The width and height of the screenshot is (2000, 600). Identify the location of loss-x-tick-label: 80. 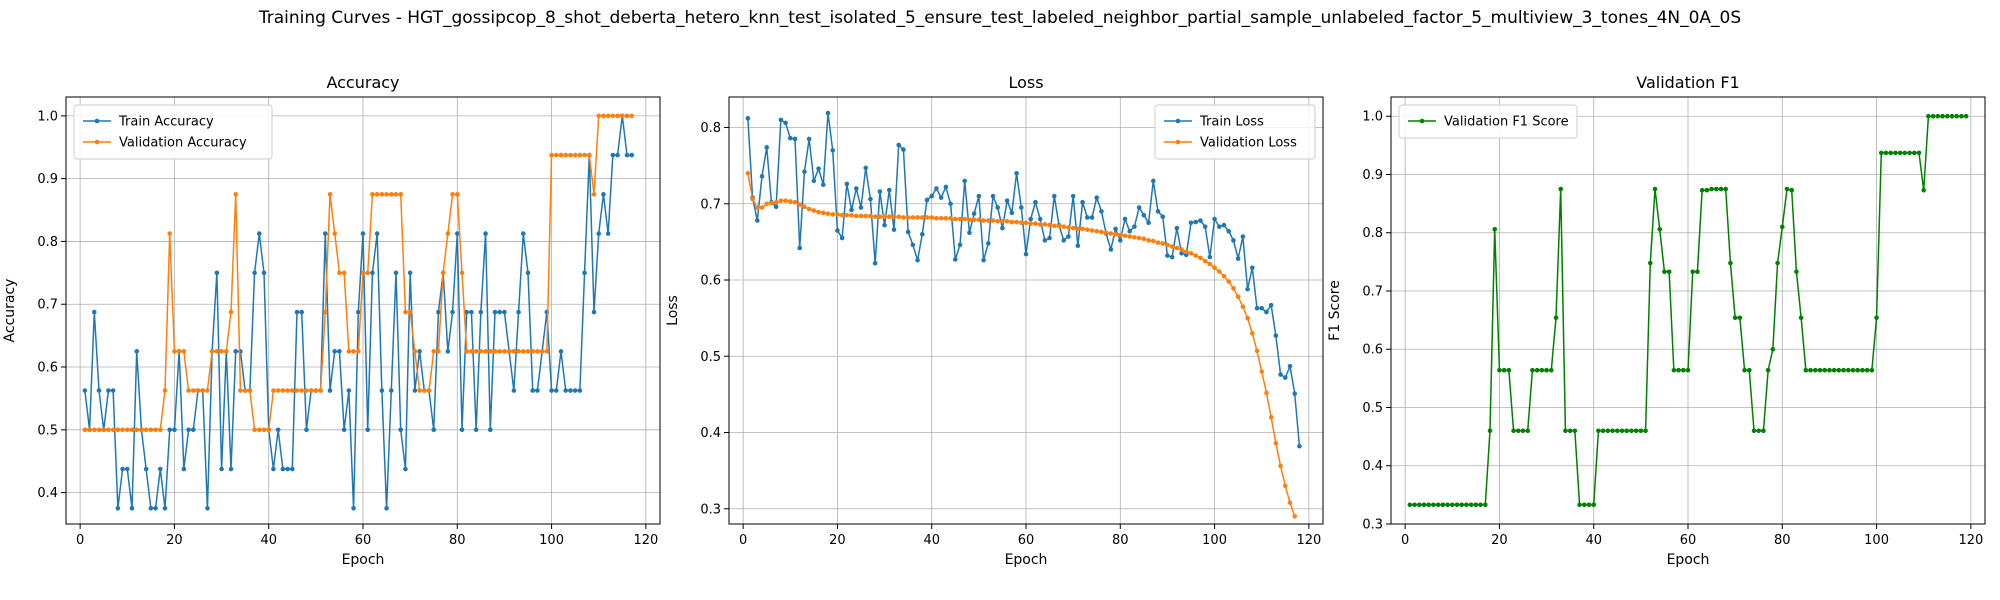
(1120, 540).